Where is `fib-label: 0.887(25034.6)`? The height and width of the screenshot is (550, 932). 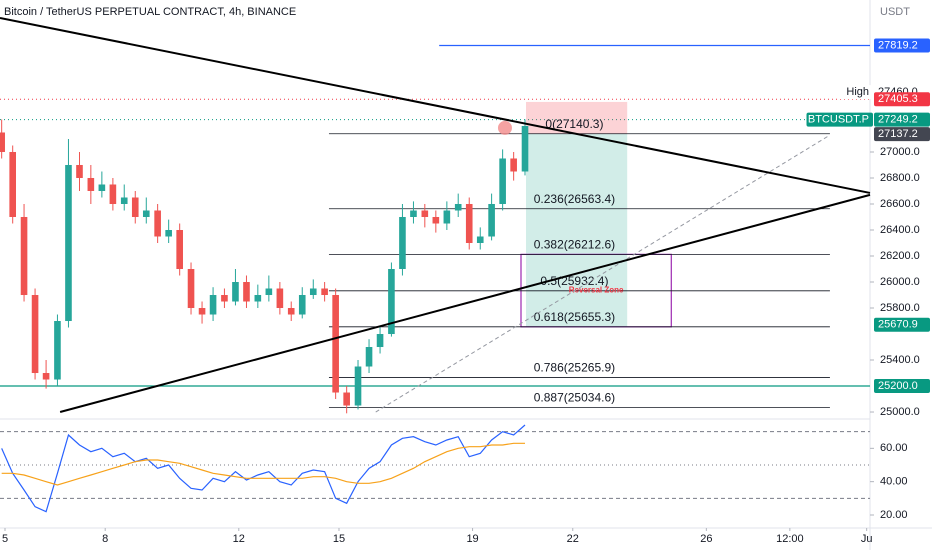 fib-label: 0.887(25034.6) is located at coordinates (574, 398).